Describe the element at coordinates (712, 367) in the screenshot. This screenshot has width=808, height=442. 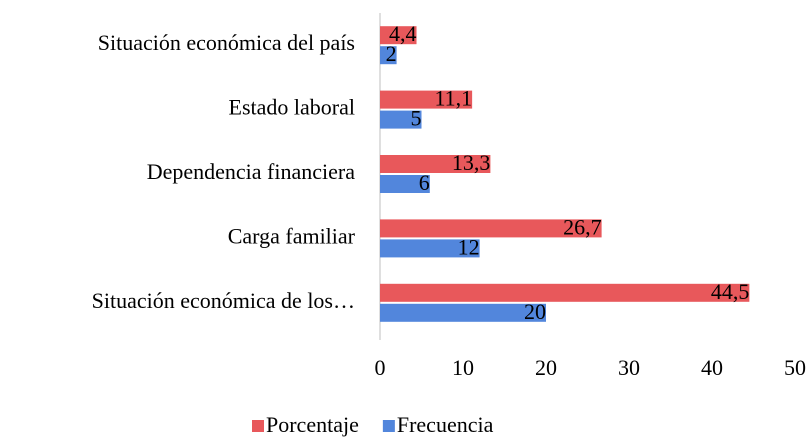
I see `x-tick-label: 40` at that location.